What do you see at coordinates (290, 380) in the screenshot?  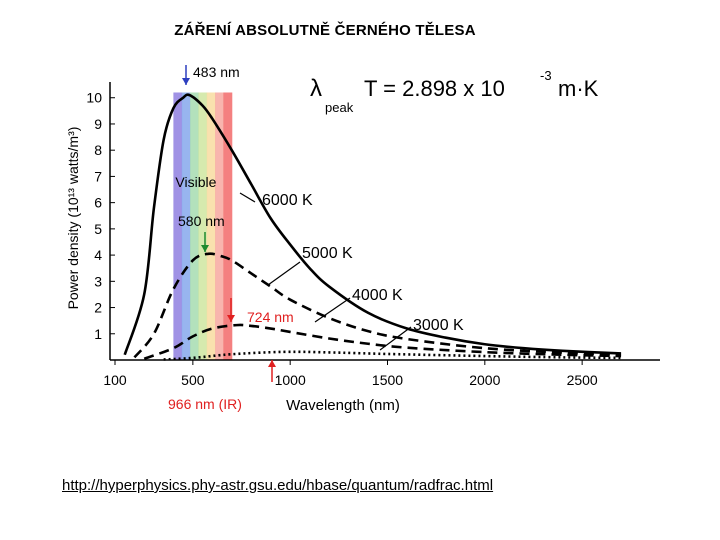 I see `x-tick-label: 1000` at bounding box center [290, 380].